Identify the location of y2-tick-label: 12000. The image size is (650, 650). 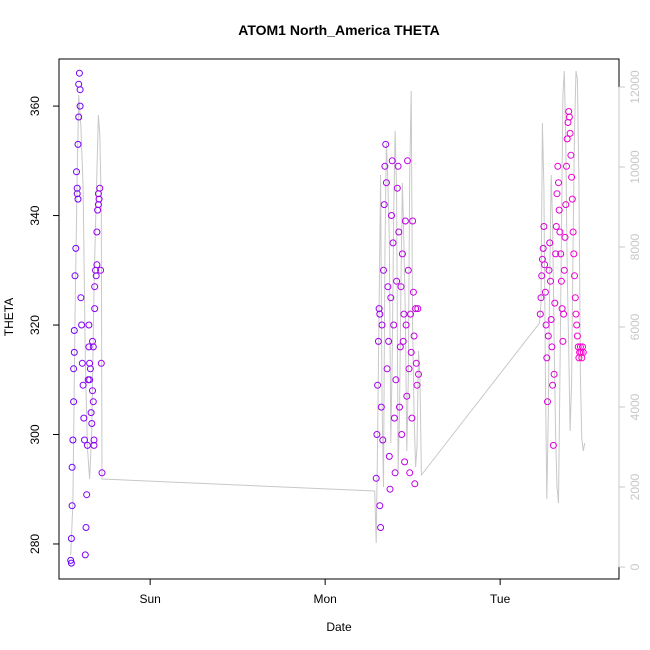
(635, 87).